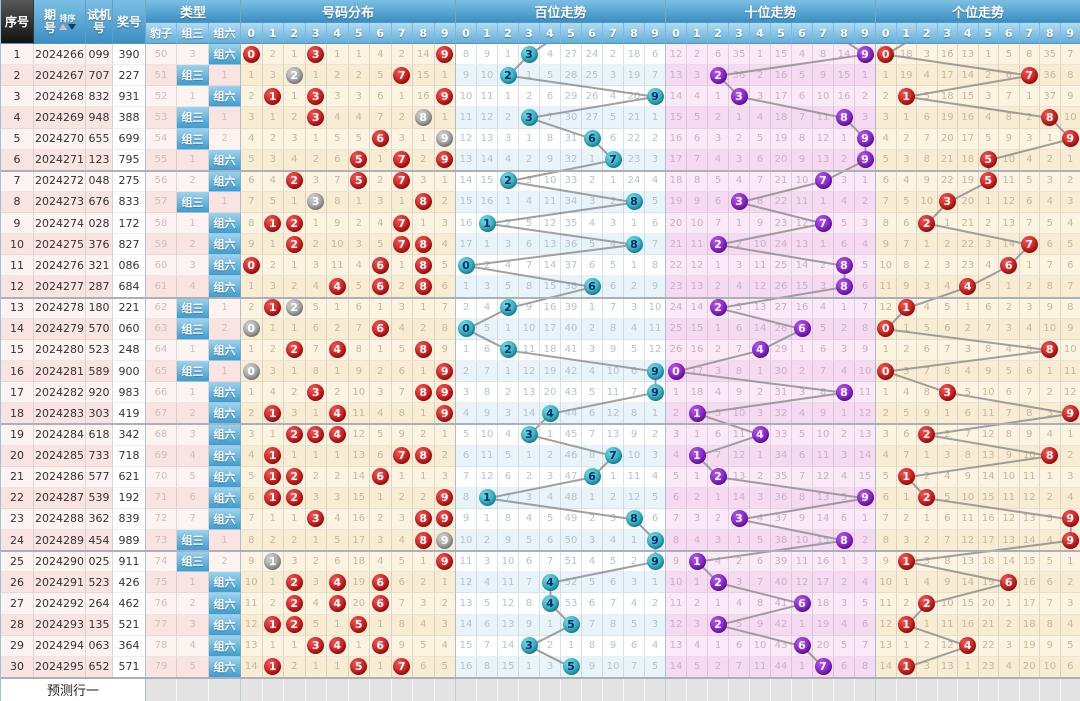 The width and height of the screenshot is (1080, 701). I want to click on sd-cell: 2, so click(295, 604).